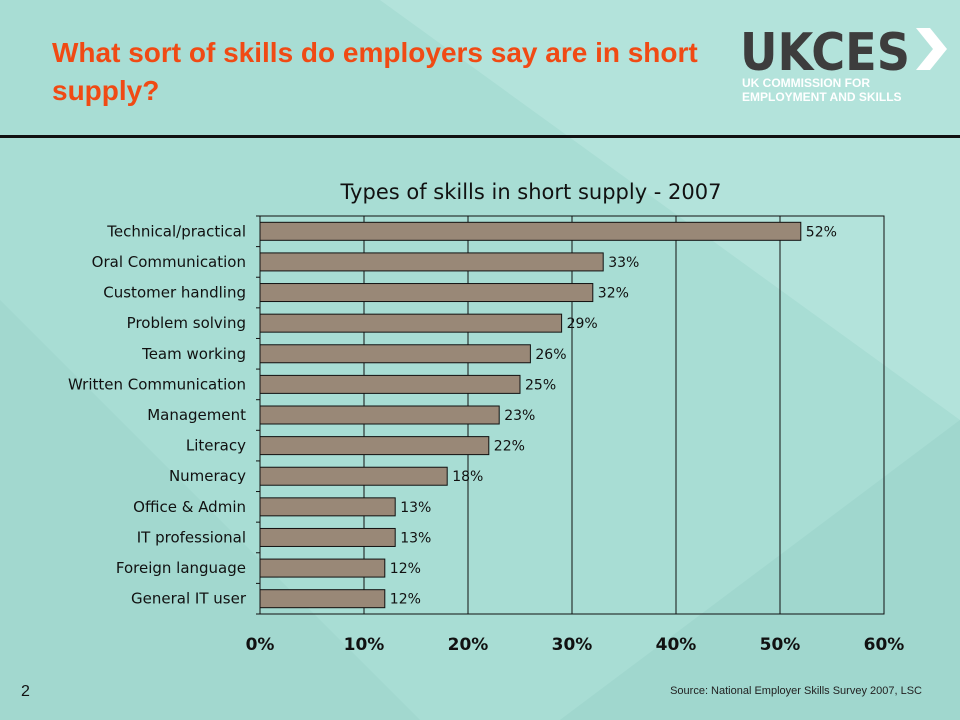 The height and width of the screenshot is (720, 960). Describe the element at coordinates (467, 477) in the screenshot. I see `value-label: 18%` at that location.